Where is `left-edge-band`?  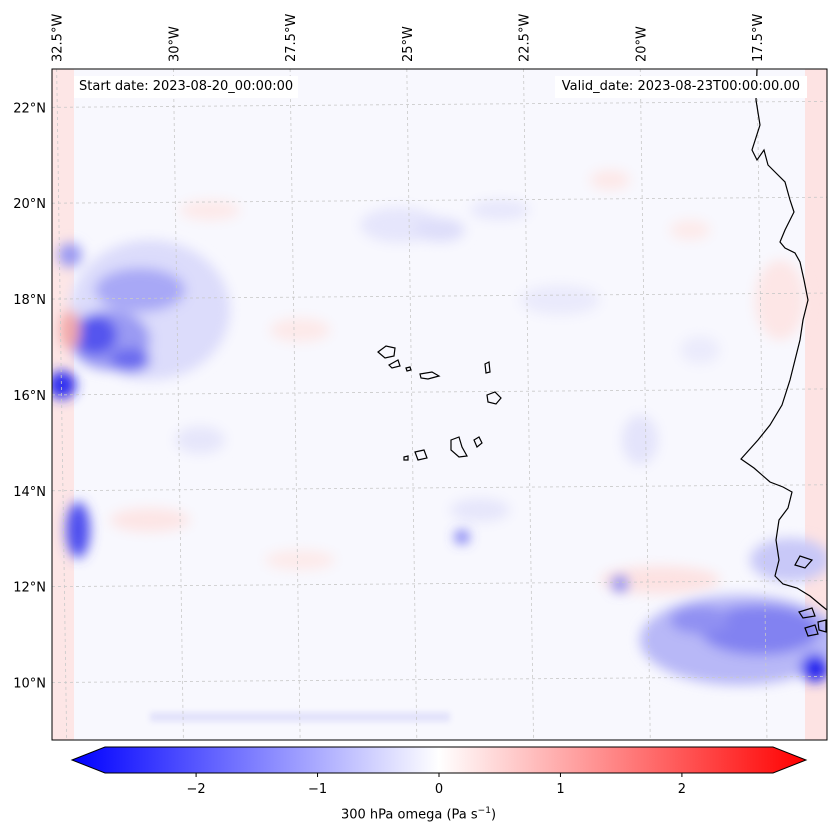
left-edge-band is located at coordinates (63, 404).